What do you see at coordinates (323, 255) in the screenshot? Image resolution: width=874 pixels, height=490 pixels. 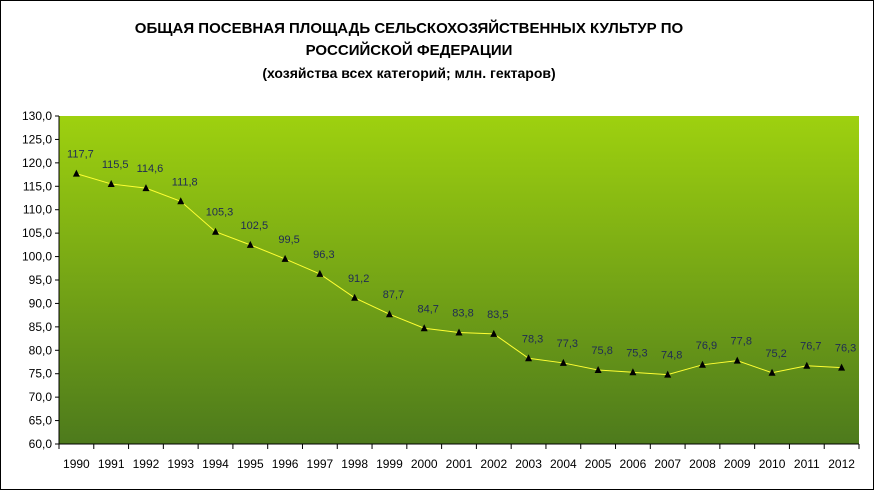 I see `data-label: 96,3` at bounding box center [323, 255].